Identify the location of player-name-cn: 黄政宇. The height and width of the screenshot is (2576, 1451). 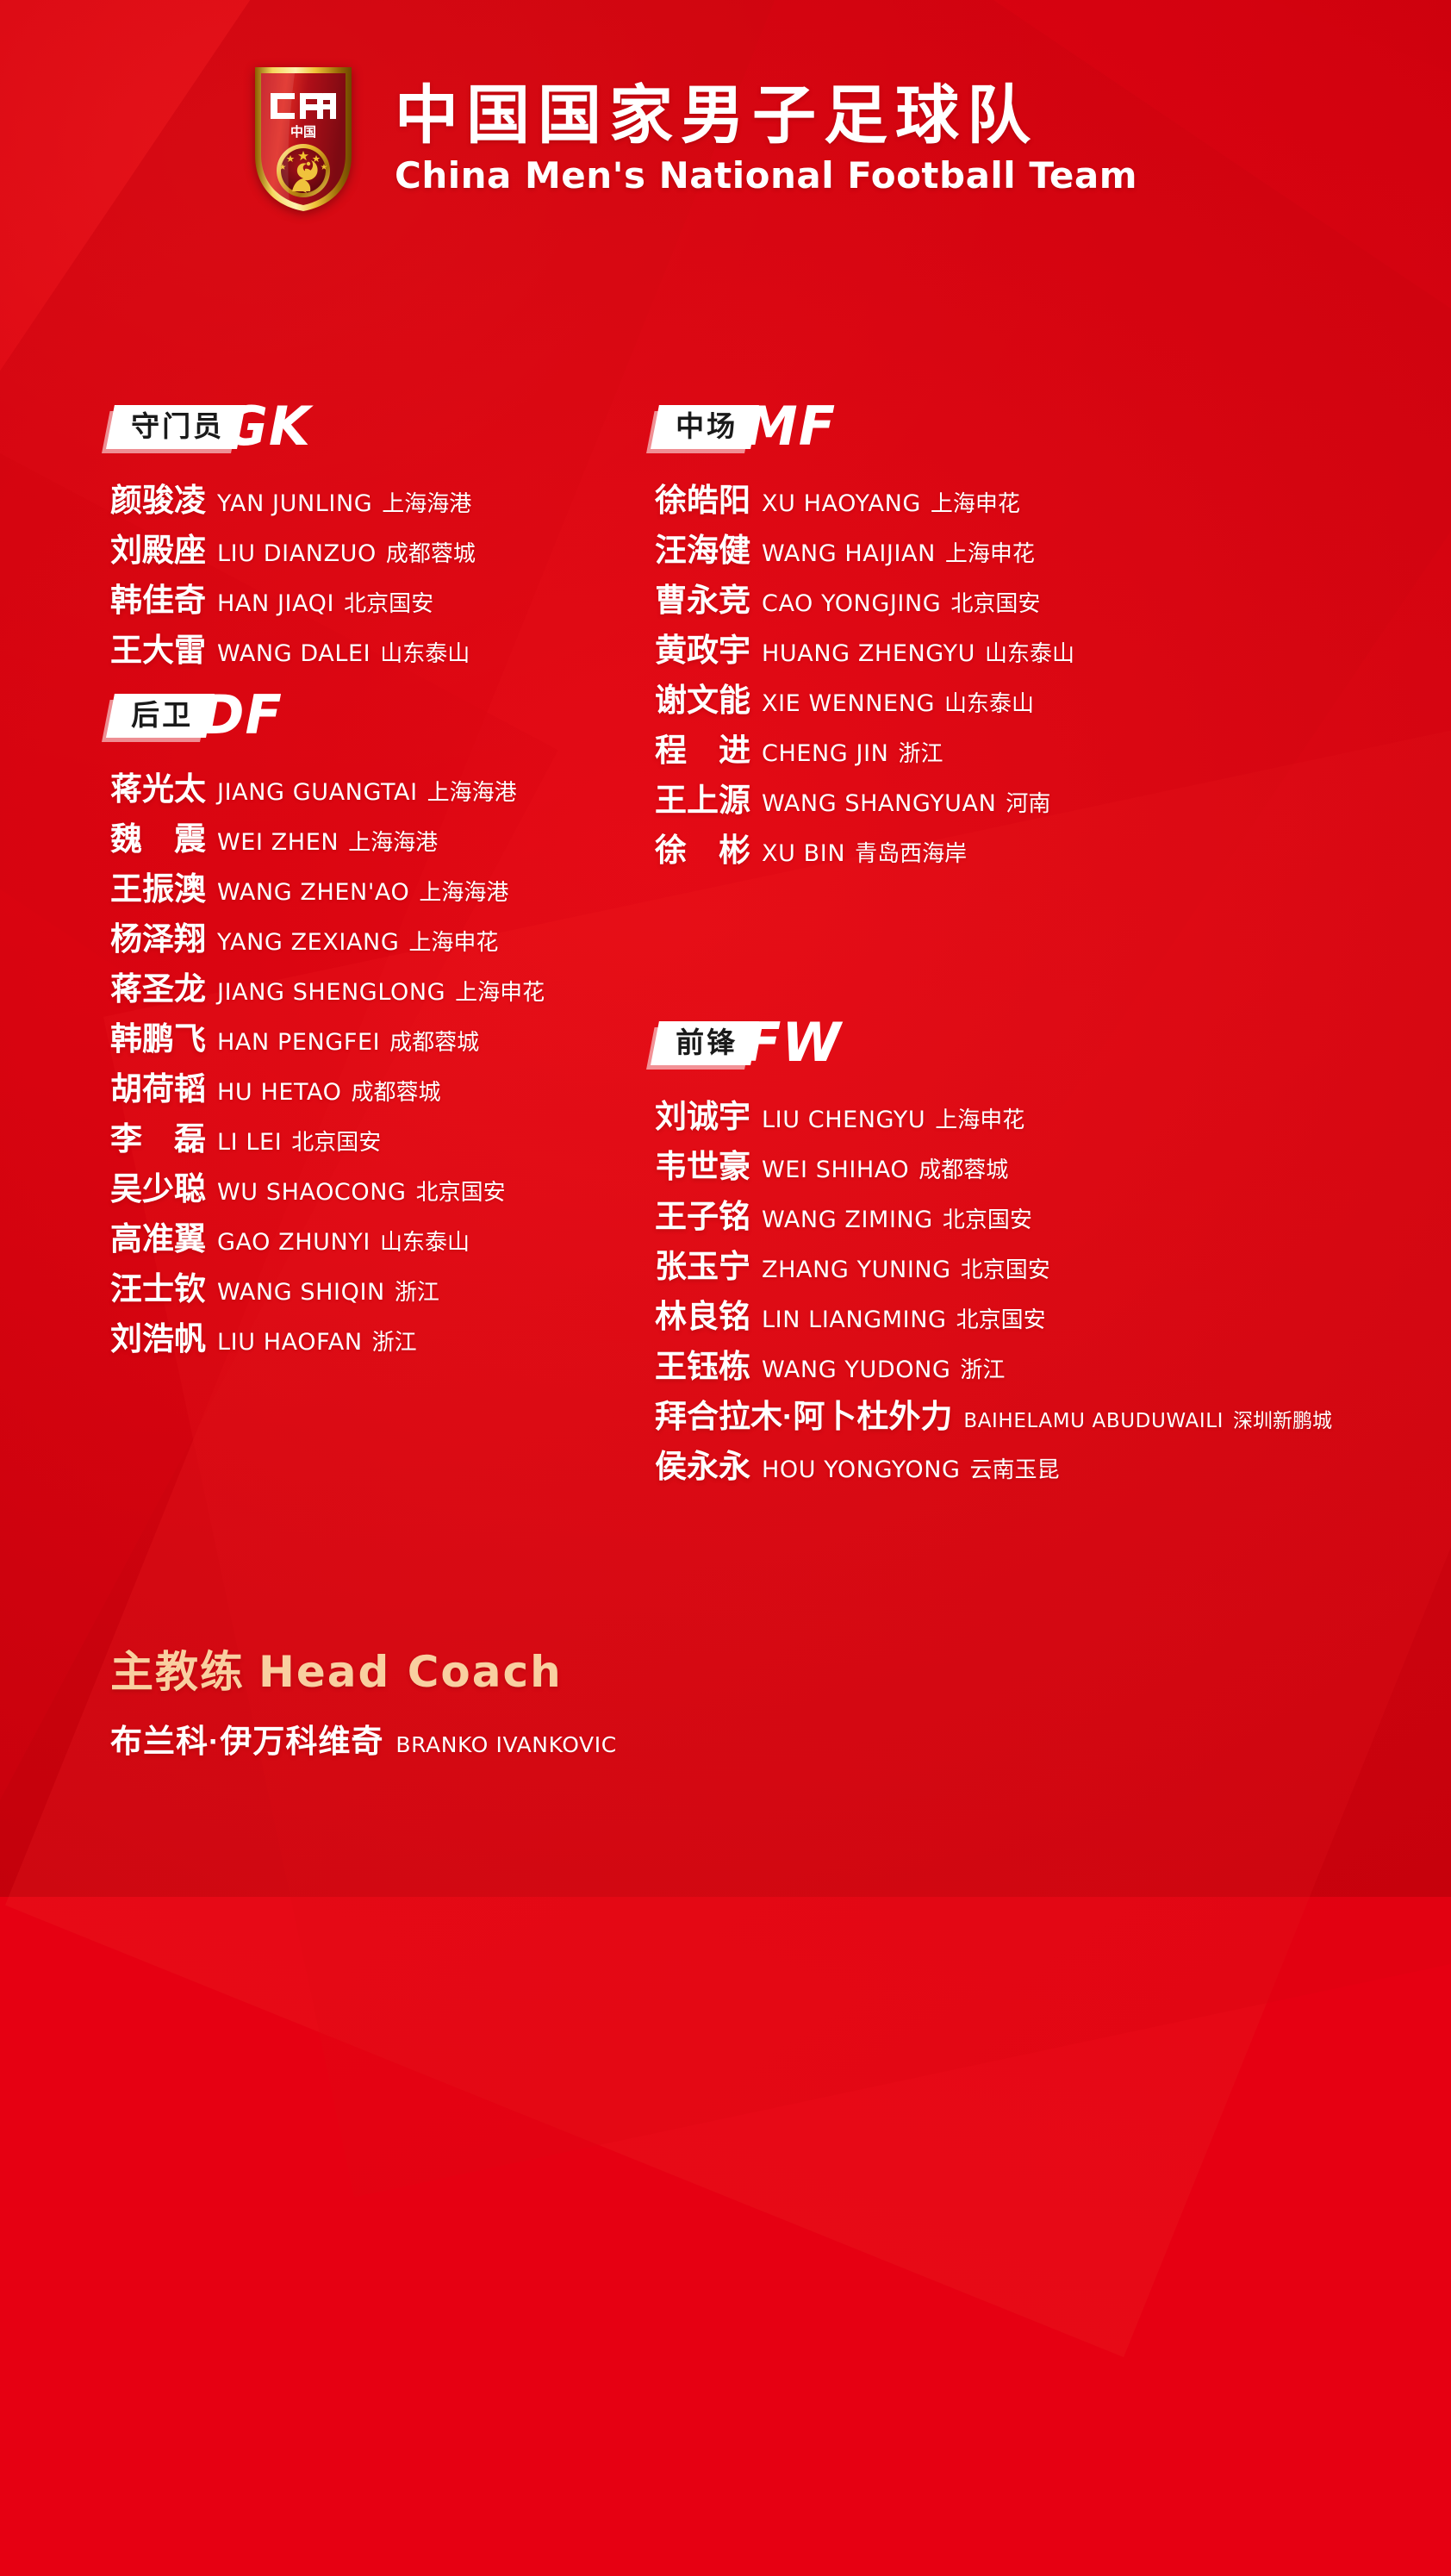
(703, 650).